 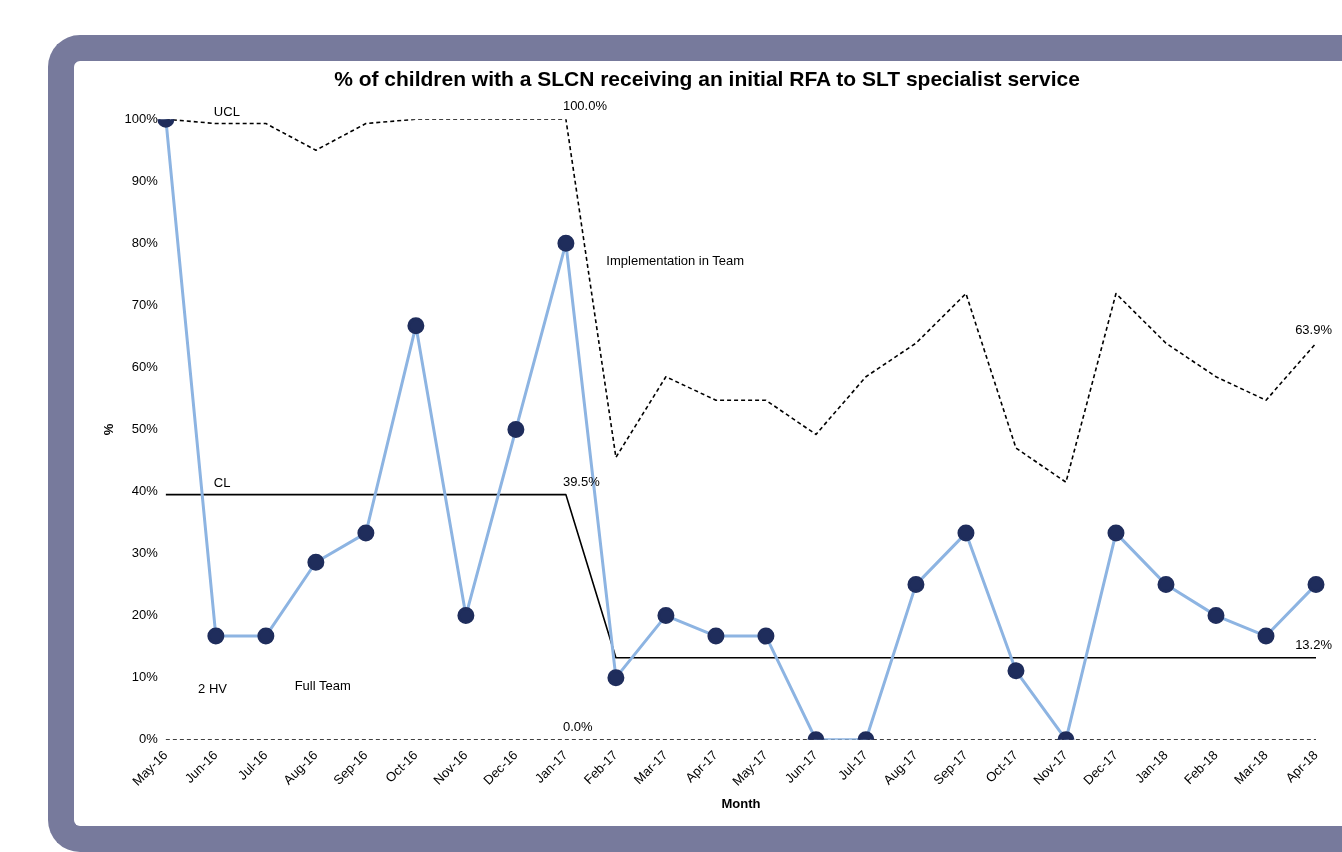 I want to click on annotation: 0.0%, so click(x=577, y=726).